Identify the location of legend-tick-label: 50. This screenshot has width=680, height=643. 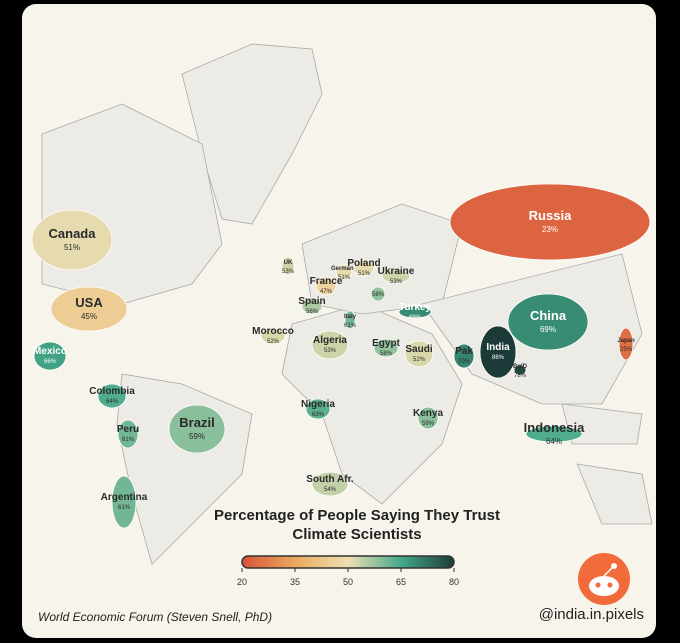
(348, 582).